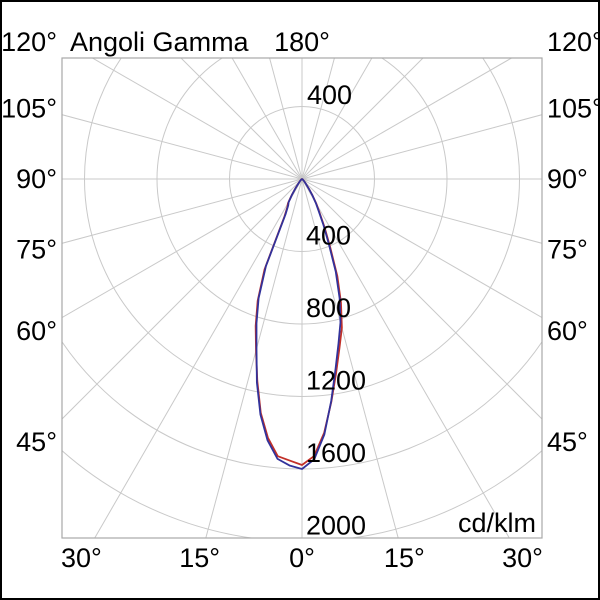 This screenshot has height=600, width=600. What do you see at coordinates (336, 381) in the screenshot?
I see `ring-label-below: 1200` at bounding box center [336, 381].